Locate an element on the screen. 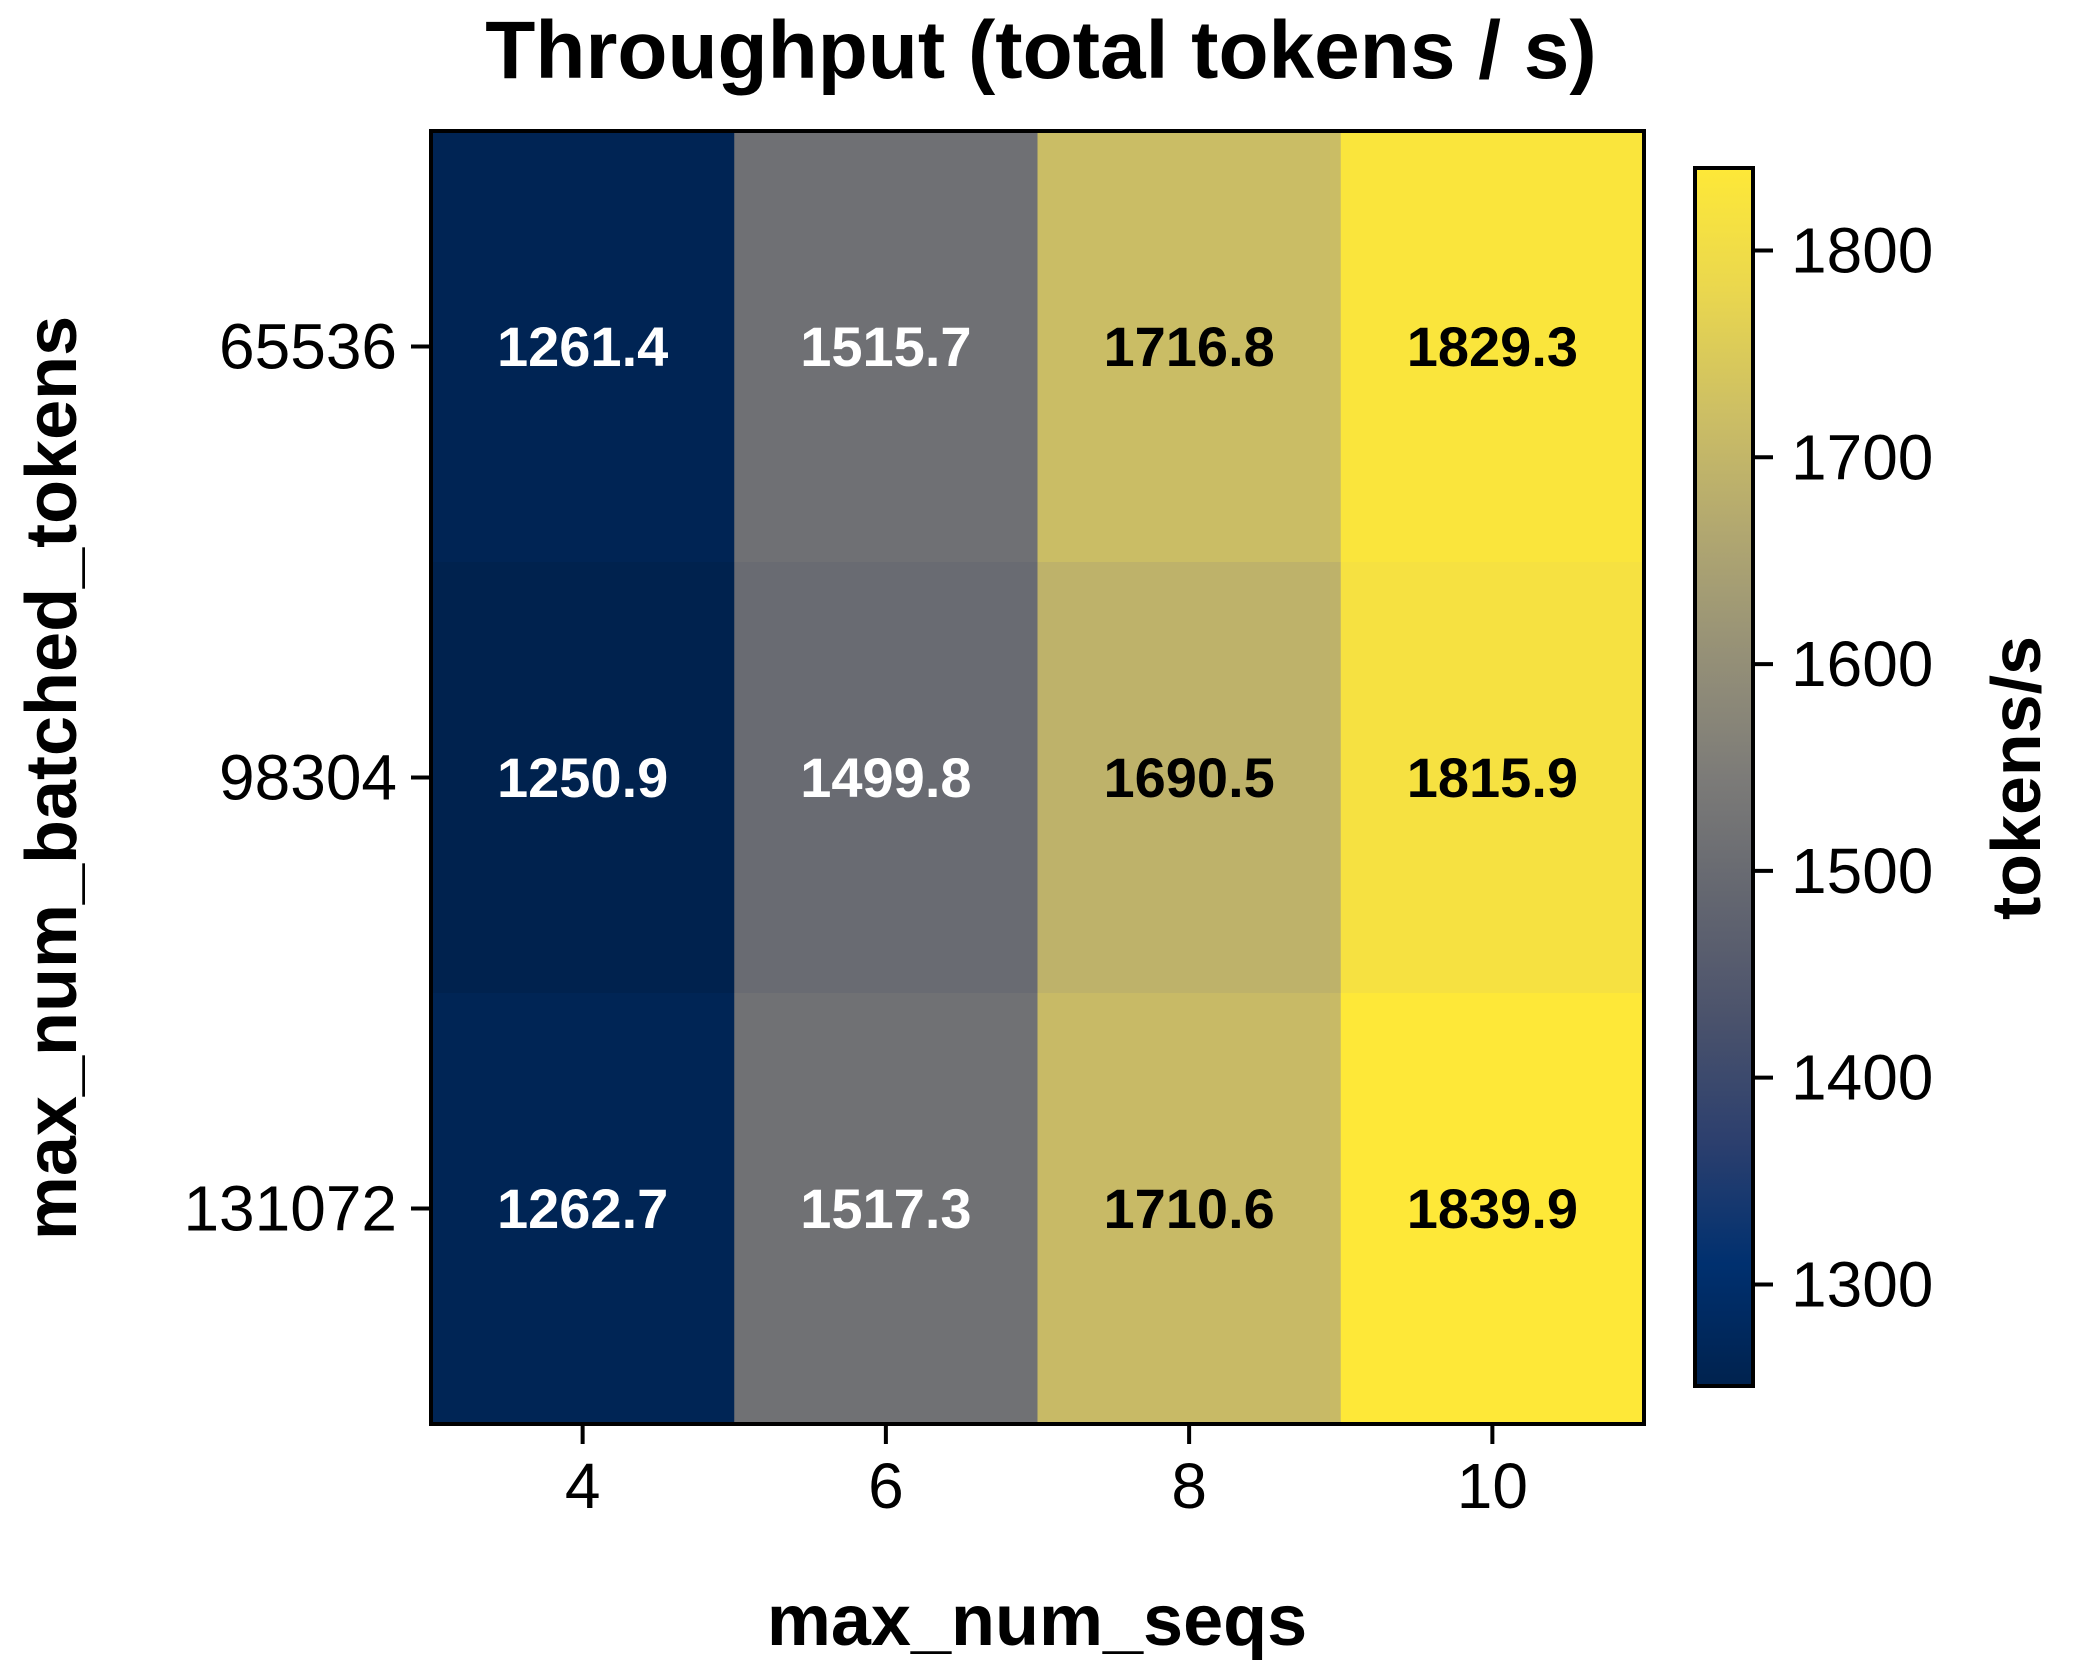  chart-title: Throughput (total tokens / s) is located at coordinates (1040, 50).